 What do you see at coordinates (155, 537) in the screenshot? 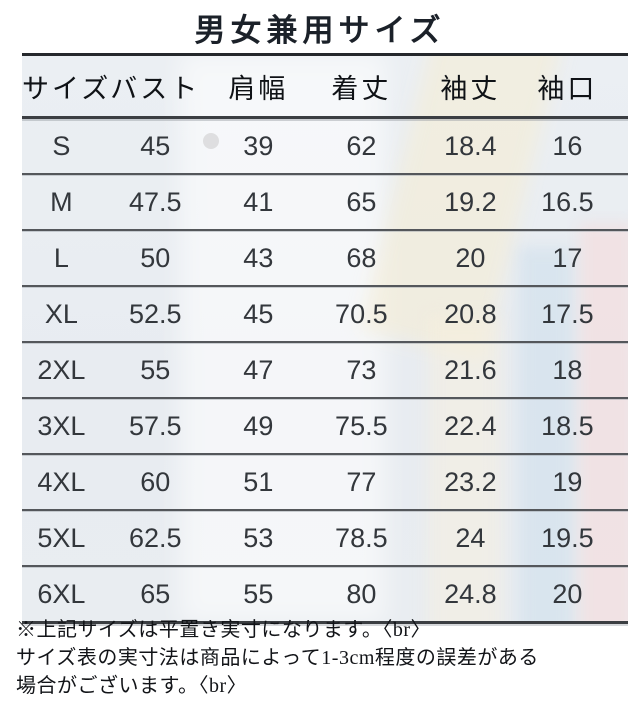
I see `measurement-value: 62.5` at bounding box center [155, 537].